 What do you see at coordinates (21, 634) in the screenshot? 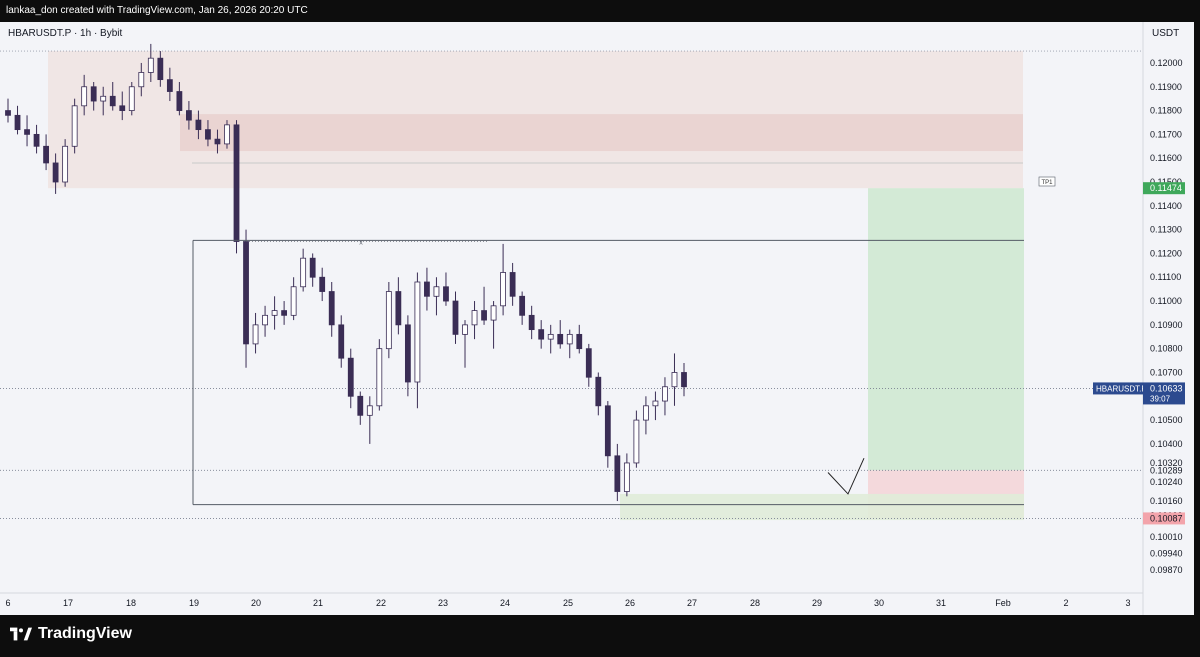
I see `tradingview-logo-icon` at bounding box center [21, 634].